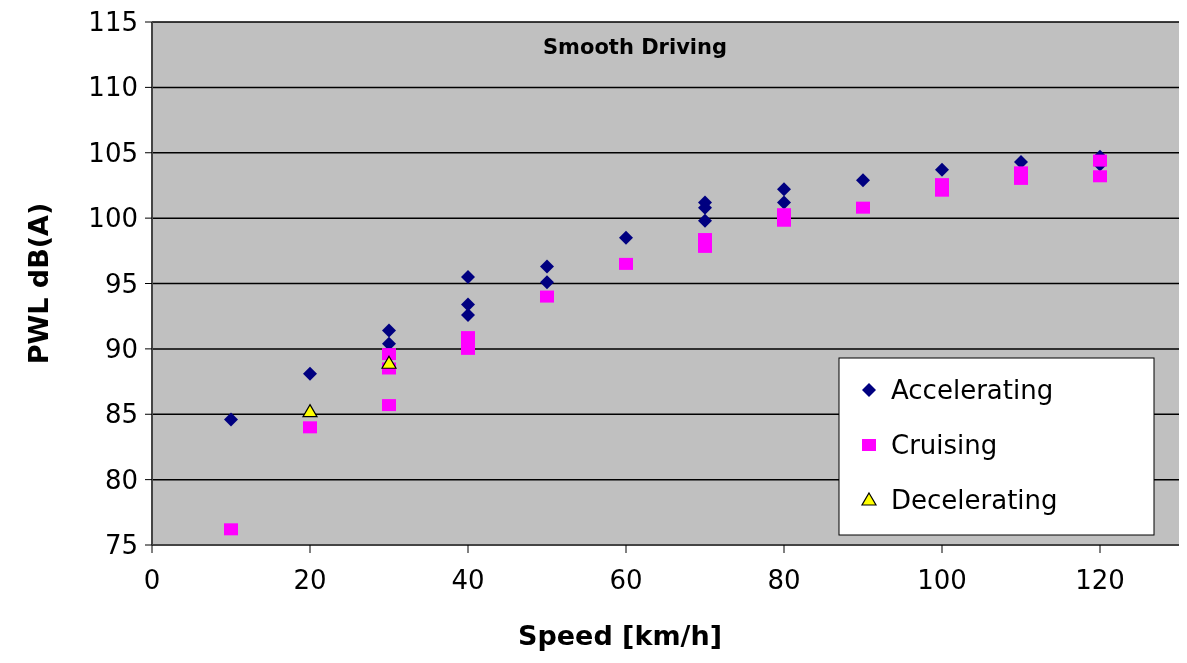  Describe the element at coordinates (620, 635) in the screenshot. I see `x-axis-title: Speed [km/h]` at that location.